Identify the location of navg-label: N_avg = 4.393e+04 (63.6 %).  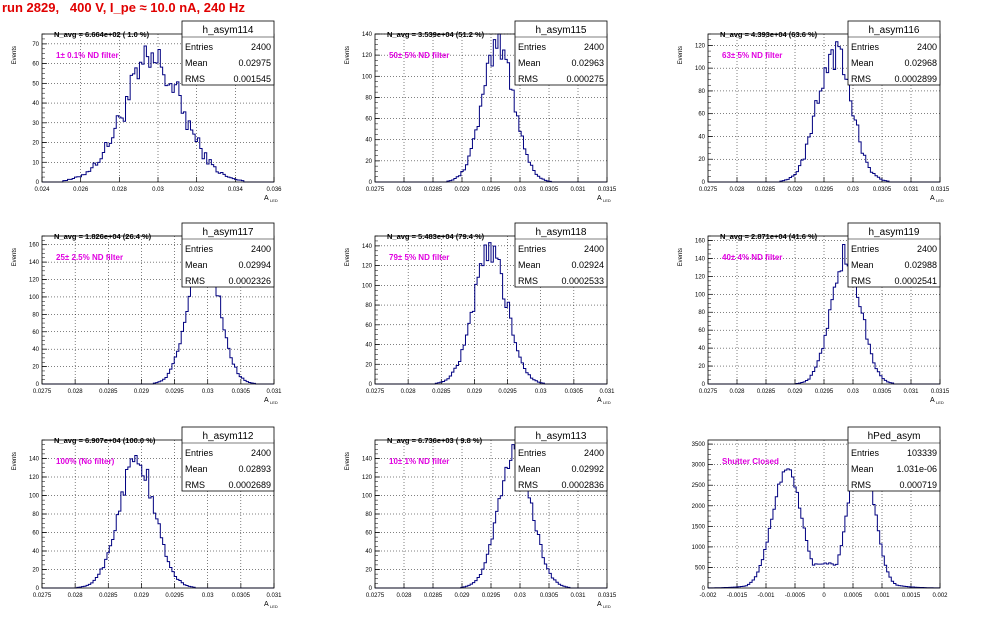
(769, 34).